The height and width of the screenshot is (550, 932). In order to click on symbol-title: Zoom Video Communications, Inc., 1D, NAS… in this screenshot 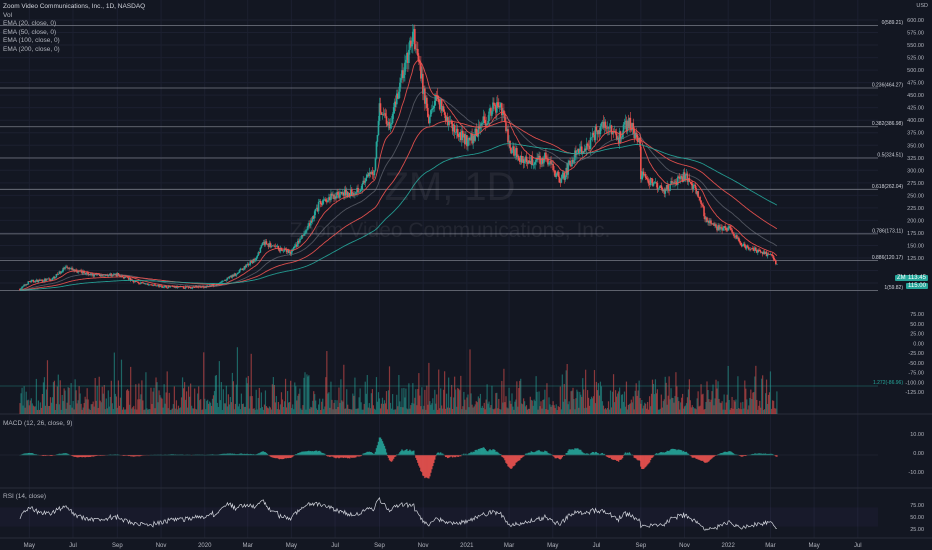, I will do `click(74, 6)`.